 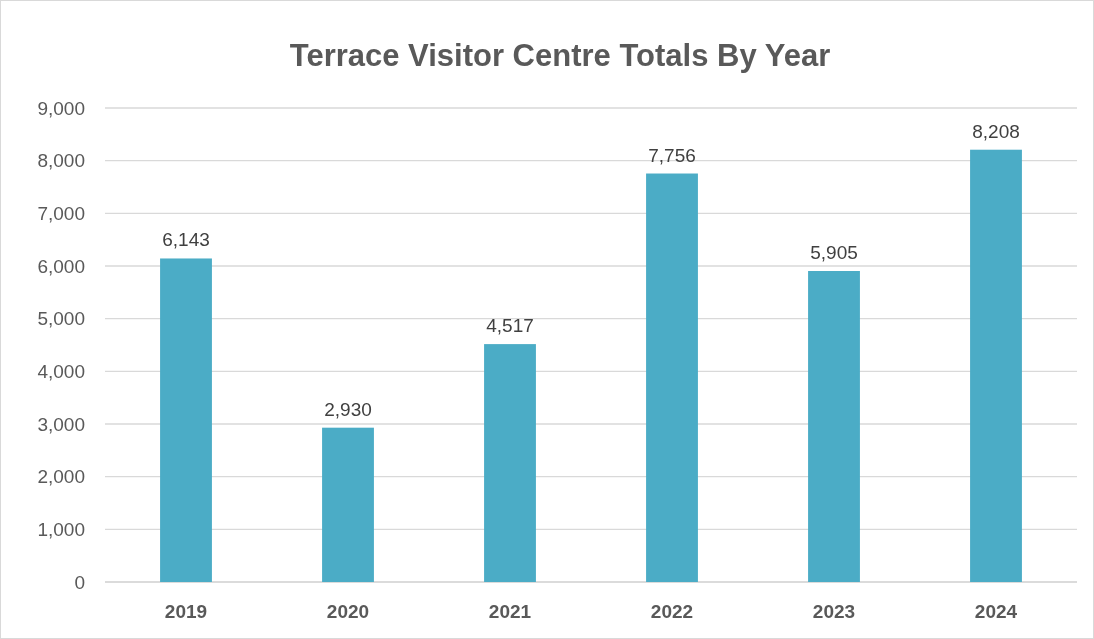 What do you see at coordinates (672, 155) in the screenshot?
I see `data-label: 7,756` at bounding box center [672, 155].